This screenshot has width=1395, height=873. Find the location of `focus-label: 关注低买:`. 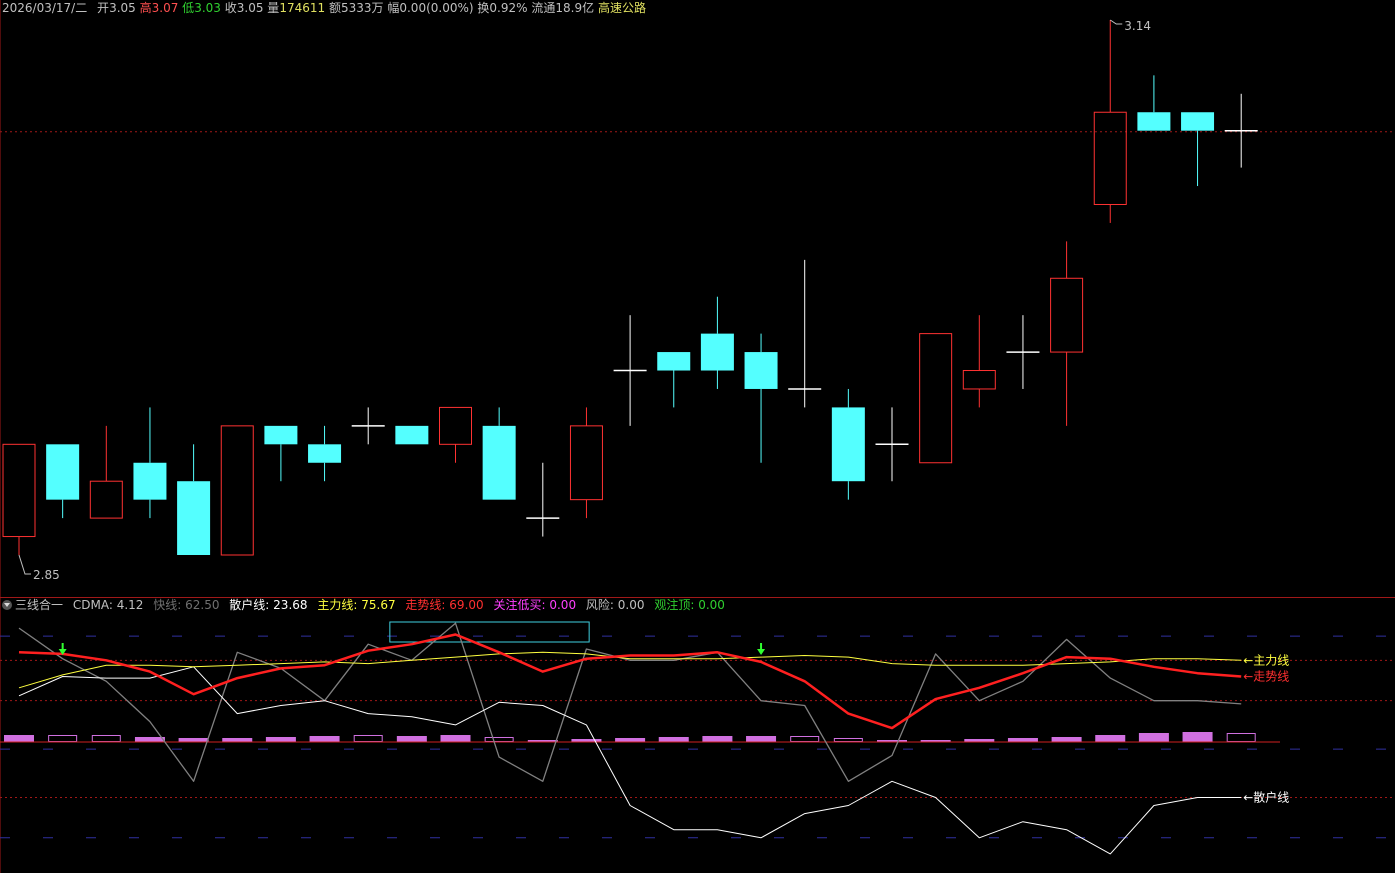

focus-label: 关注低买: is located at coordinates (519, 605).